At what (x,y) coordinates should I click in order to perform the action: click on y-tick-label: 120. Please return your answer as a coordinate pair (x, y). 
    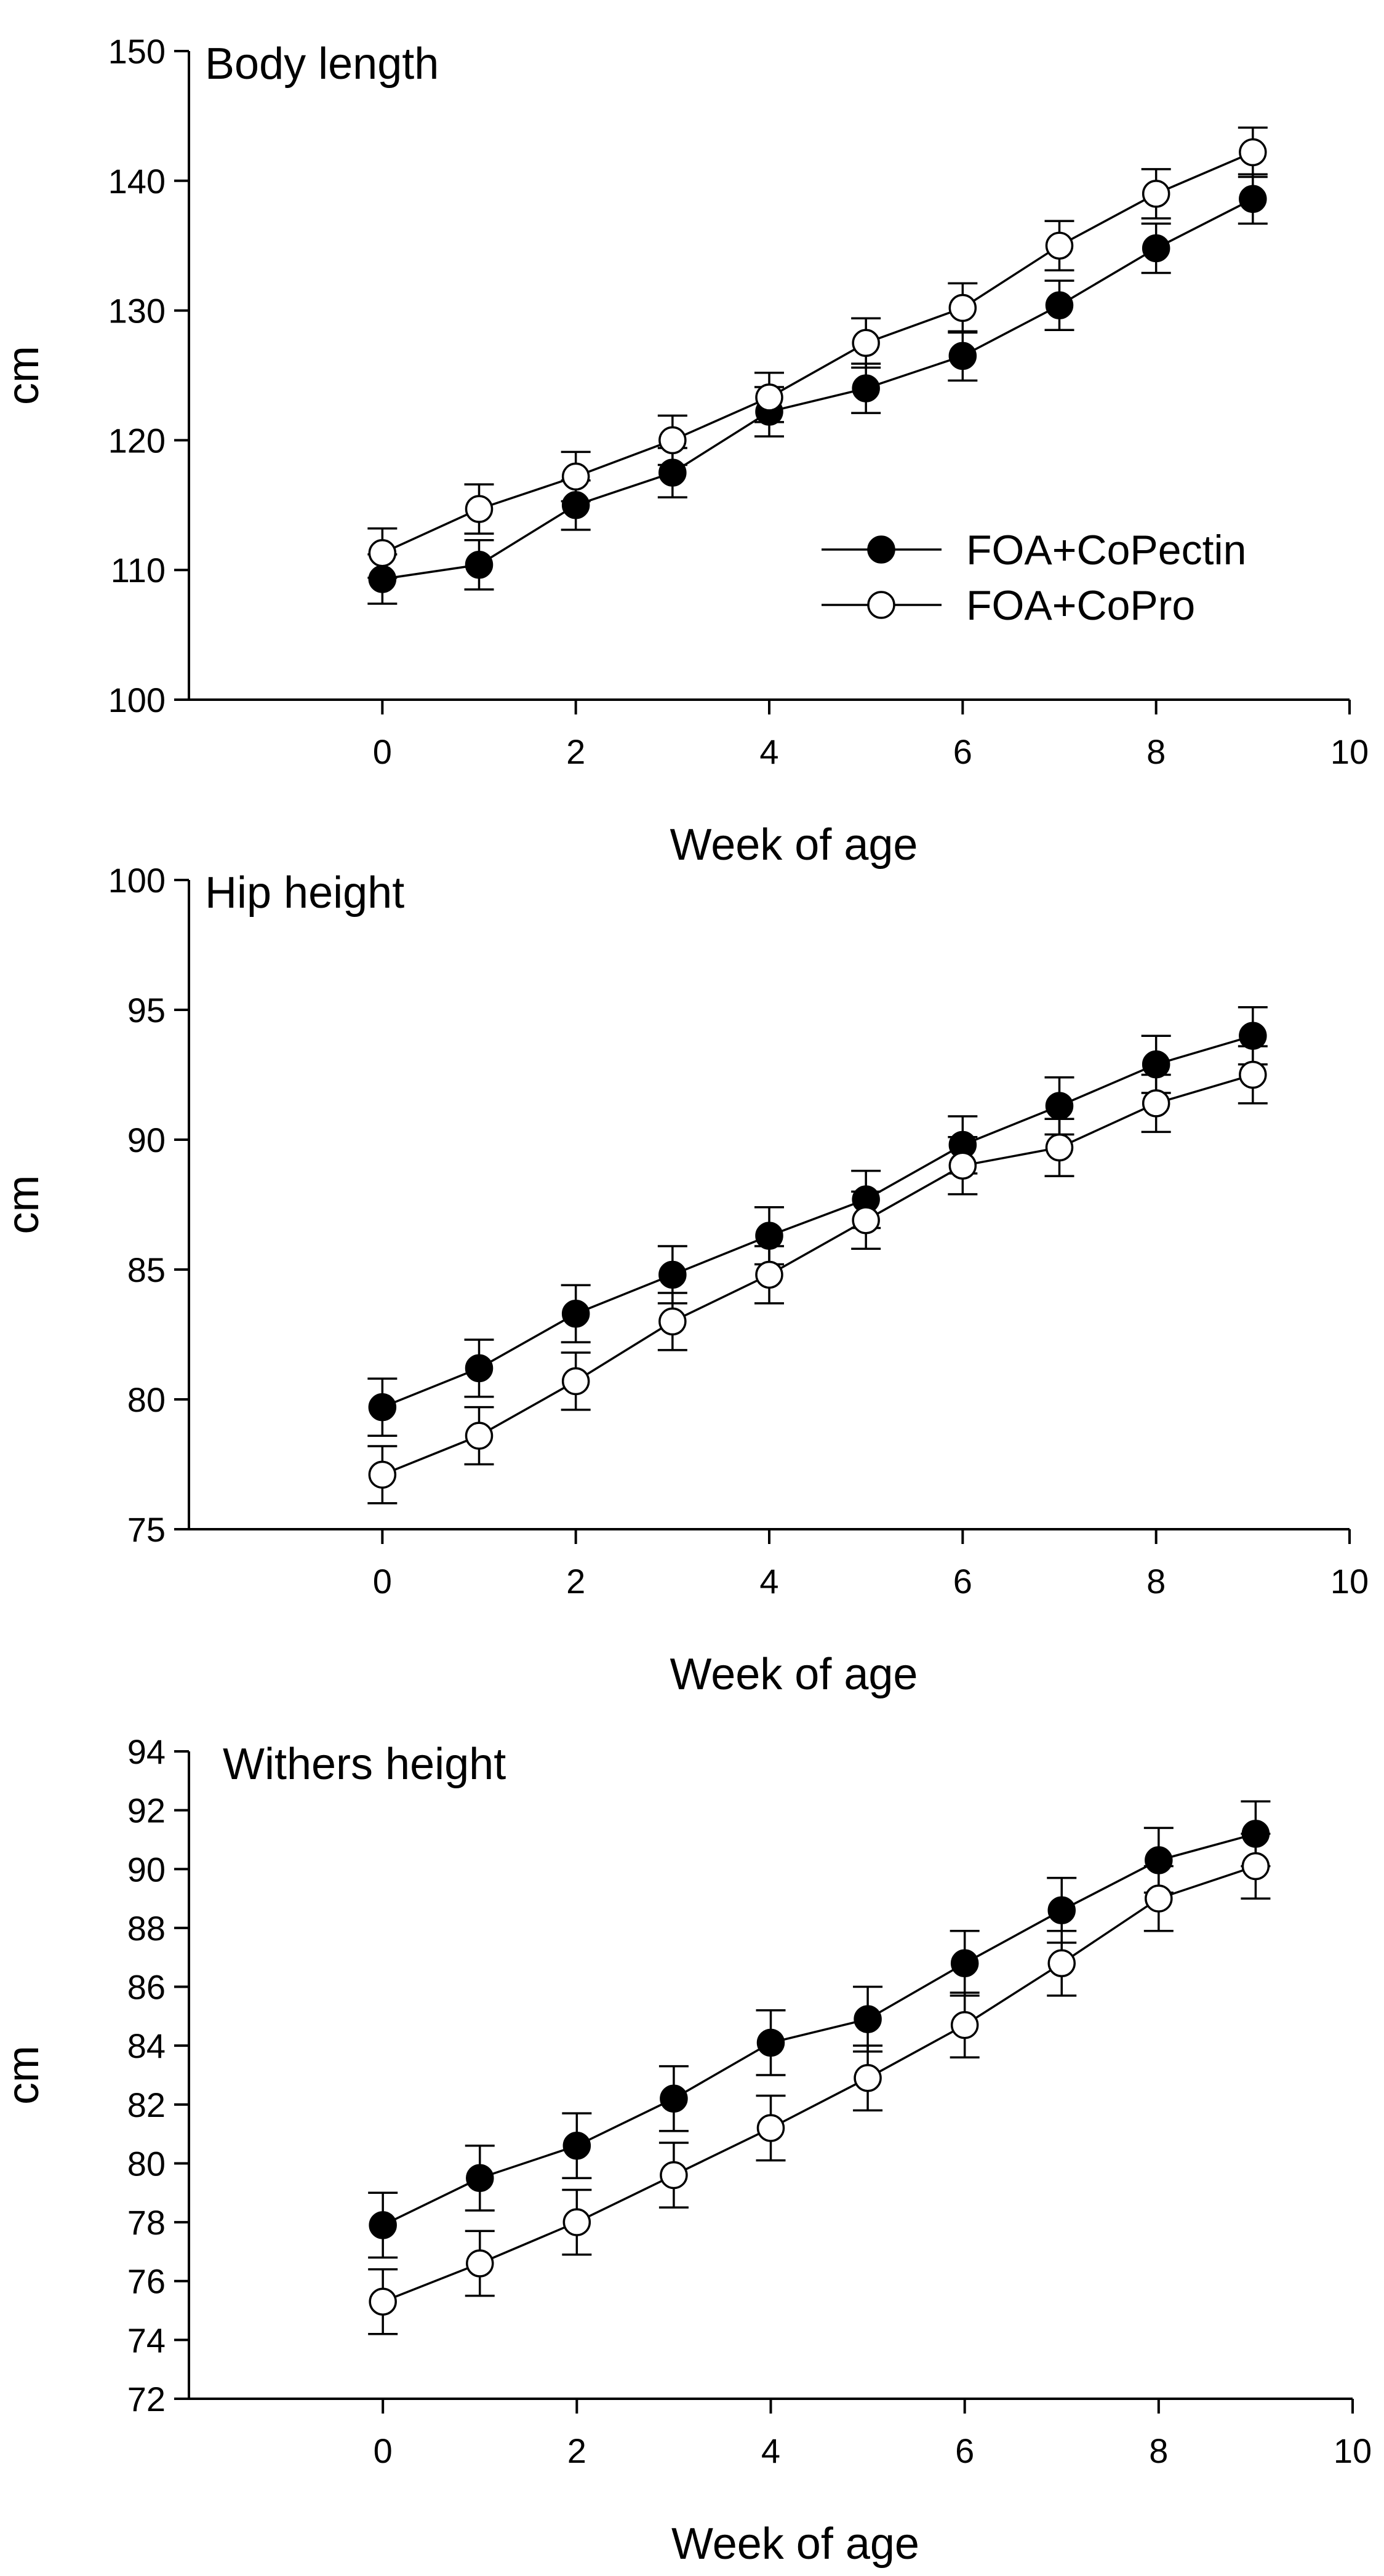
    Looking at the image, I should click on (137, 440).